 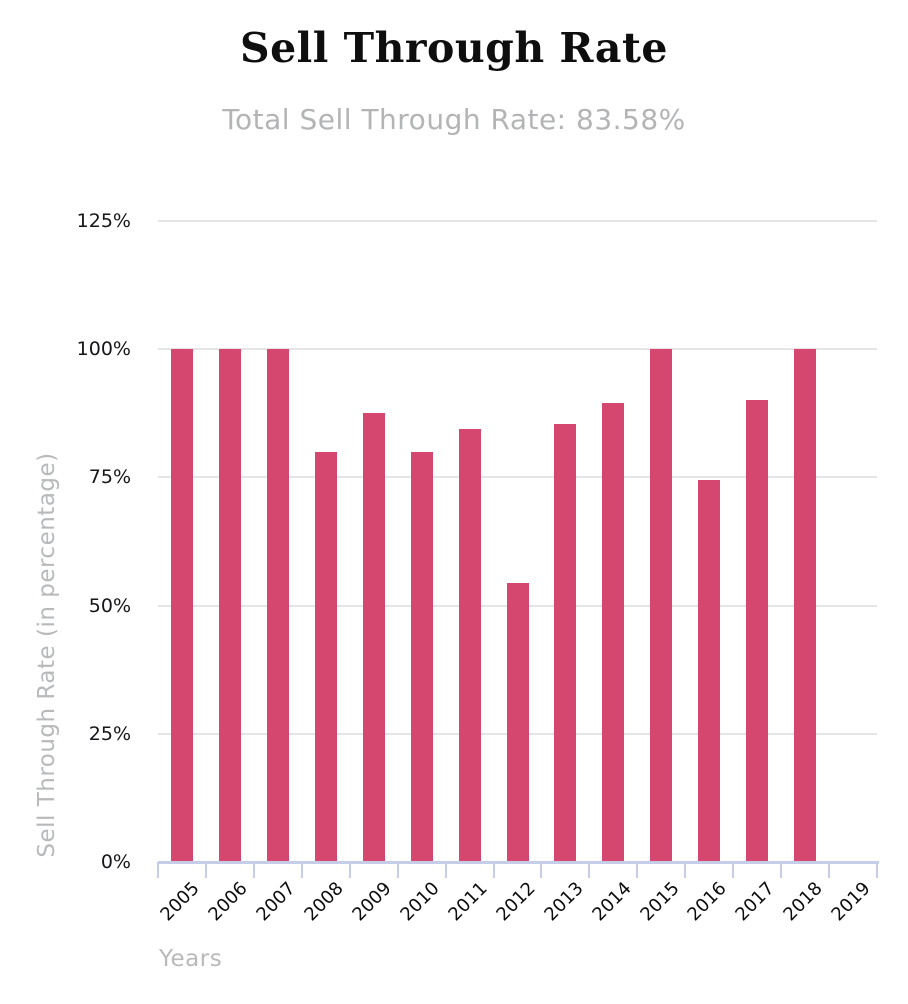 What do you see at coordinates (454, 48) in the screenshot?
I see `chart-title: Sell Through Rate` at bounding box center [454, 48].